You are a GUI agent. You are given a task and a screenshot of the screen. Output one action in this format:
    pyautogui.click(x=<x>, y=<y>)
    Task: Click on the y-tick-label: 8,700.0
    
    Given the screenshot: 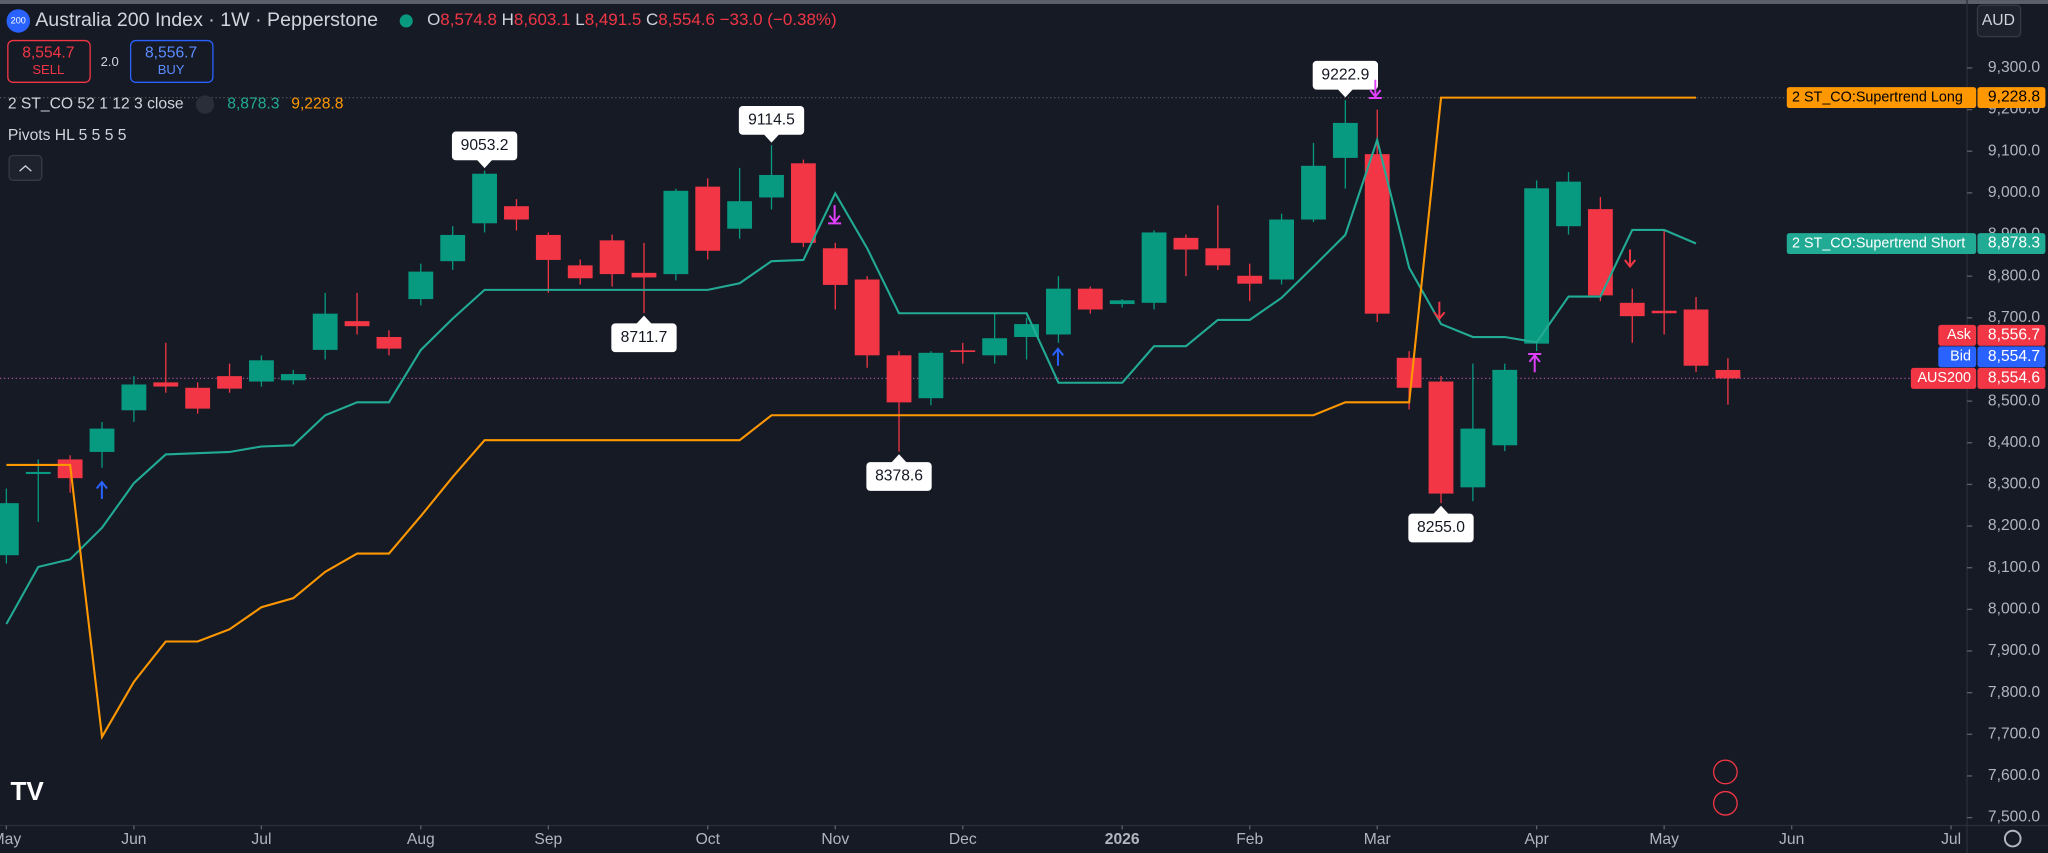 What is the action you would take?
    pyautogui.click(x=2014, y=317)
    